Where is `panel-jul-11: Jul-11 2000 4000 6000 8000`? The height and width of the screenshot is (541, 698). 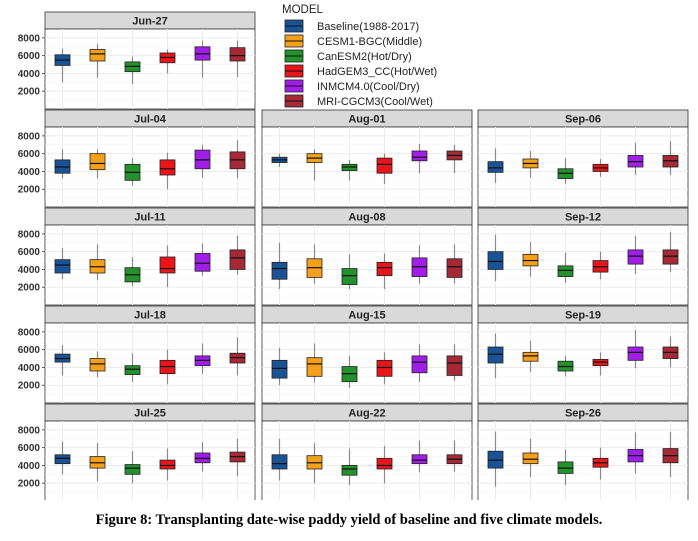
panel-jul-11: Jul-11 2000 4000 6000 8000 is located at coordinates (137, 256).